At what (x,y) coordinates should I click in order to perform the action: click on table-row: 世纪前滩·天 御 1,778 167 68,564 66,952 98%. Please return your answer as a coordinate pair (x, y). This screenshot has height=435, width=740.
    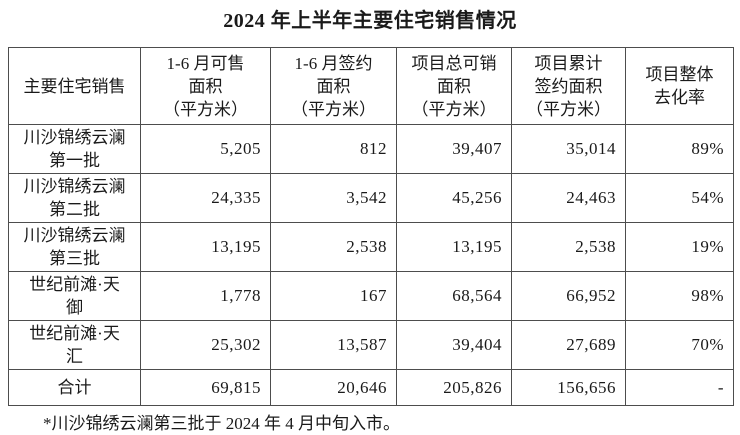
    Looking at the image, I should click on (371, 296).